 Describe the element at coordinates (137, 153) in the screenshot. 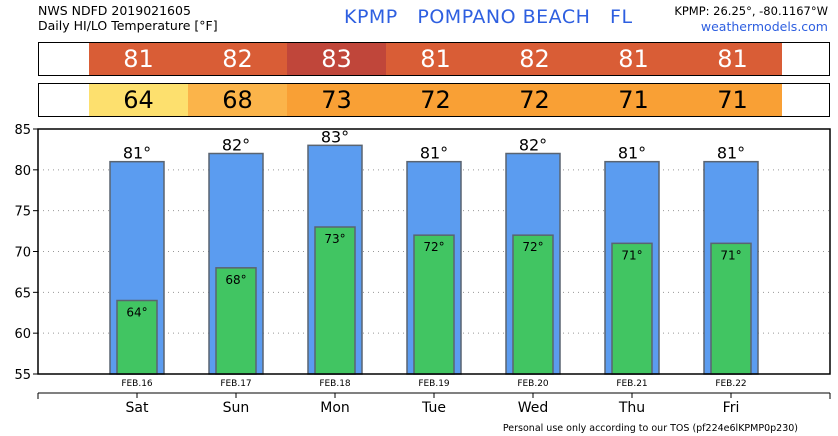

I see `high-bar-label-sat: 81°` at that location.